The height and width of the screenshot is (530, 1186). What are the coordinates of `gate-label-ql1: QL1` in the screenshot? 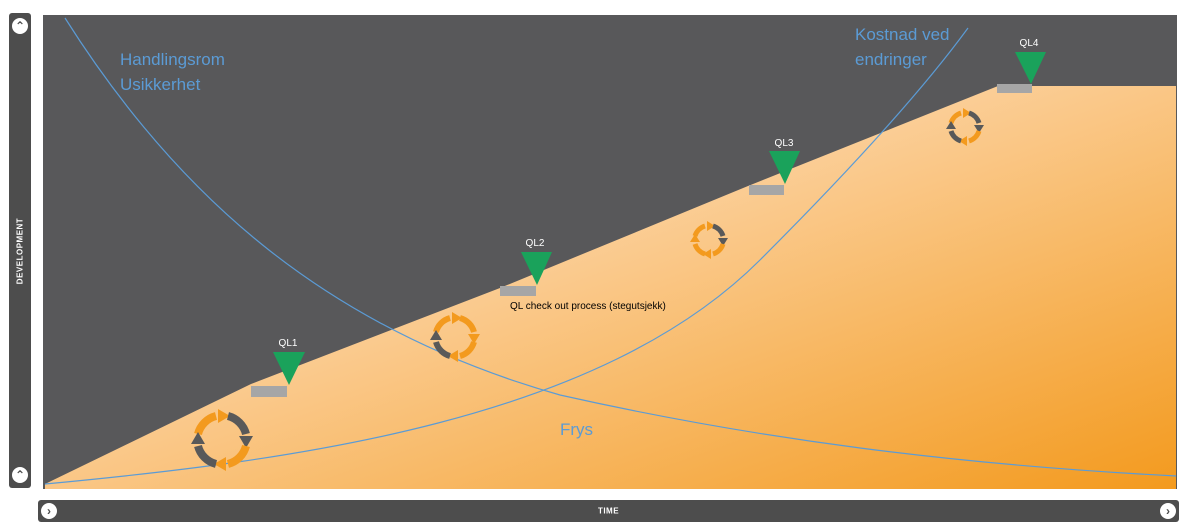 It's located at (288, 343).